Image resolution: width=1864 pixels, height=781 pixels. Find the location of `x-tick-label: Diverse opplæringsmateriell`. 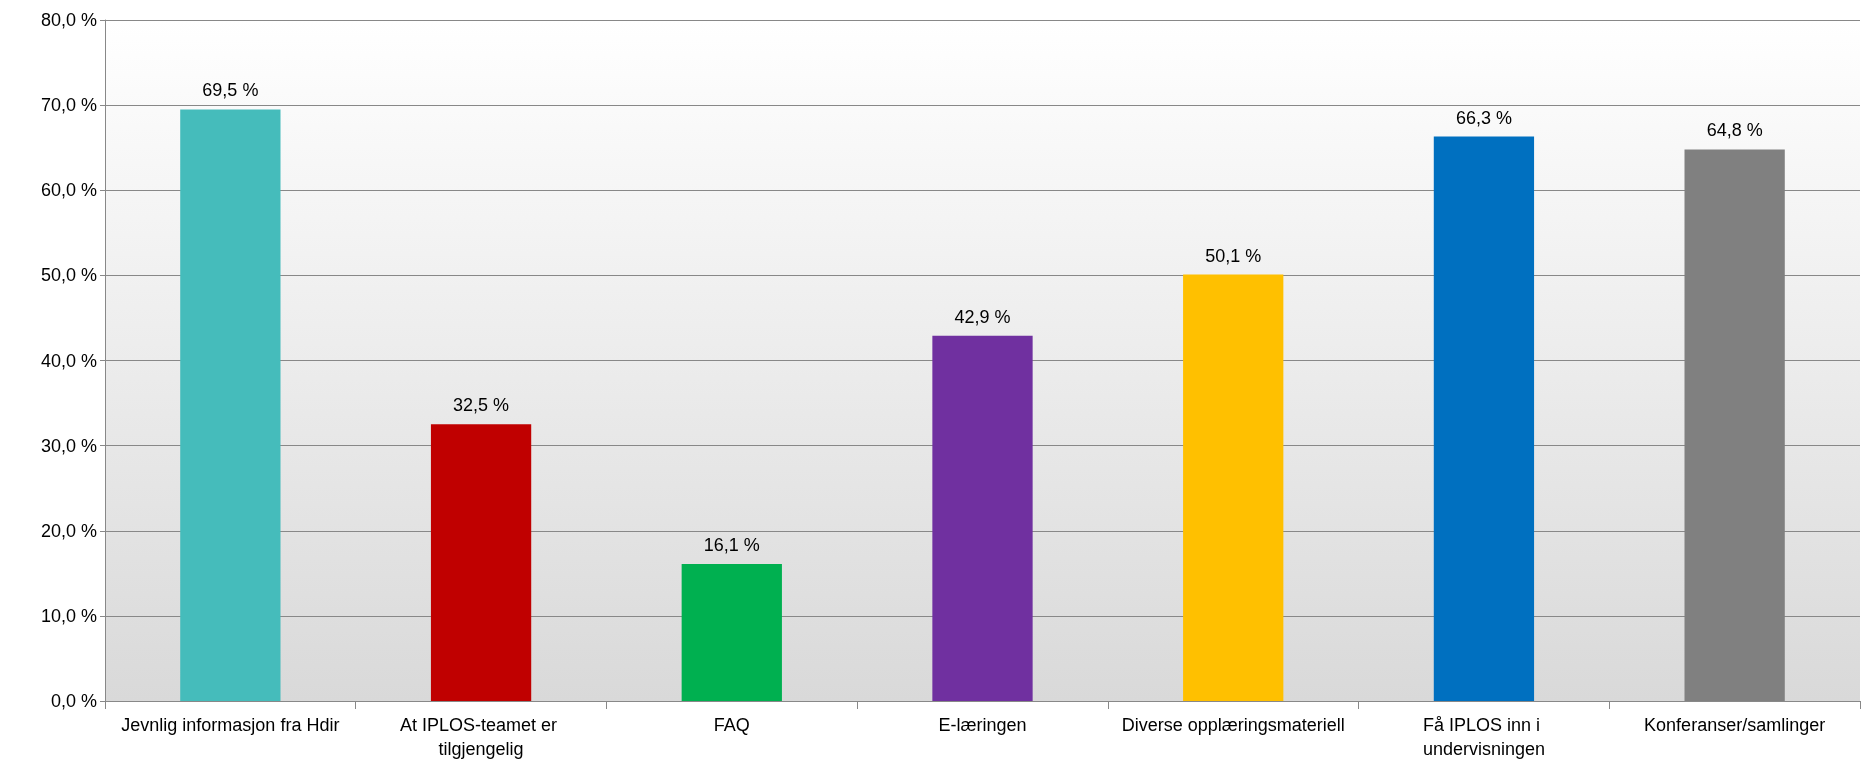

x-tick-label: Diverse opplæringsmateriell is located at coordinates (1233, 725).